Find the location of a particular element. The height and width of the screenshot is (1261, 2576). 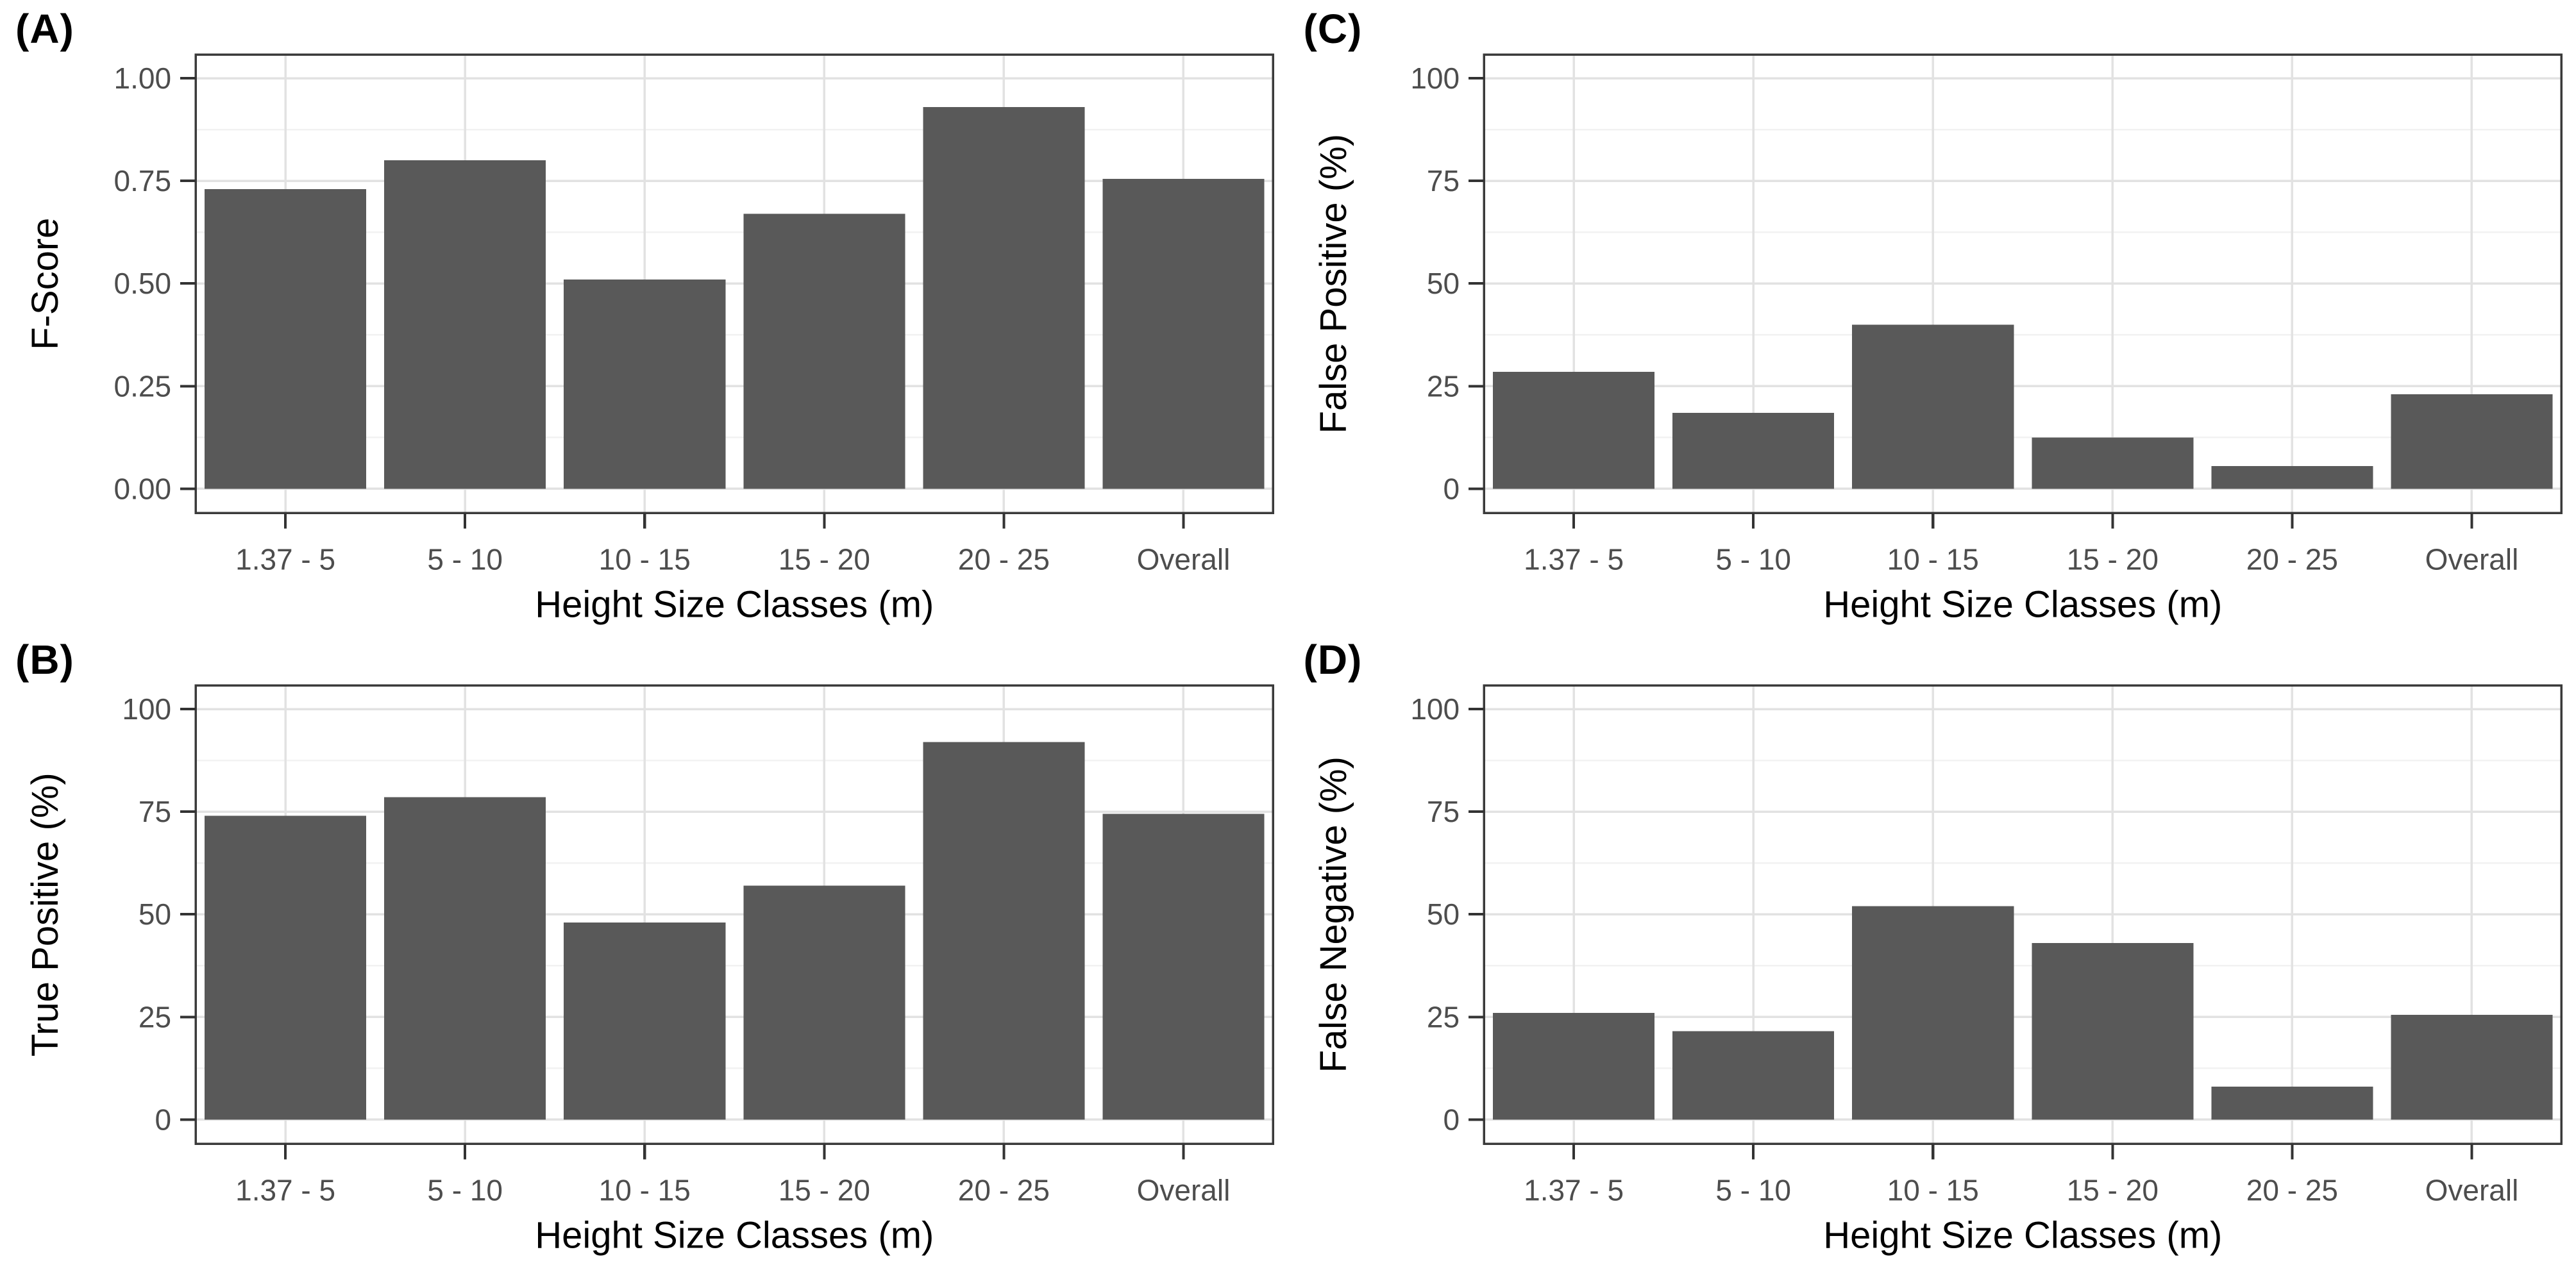

panel-b-letter: (B) is located at coordinates (44, 659).